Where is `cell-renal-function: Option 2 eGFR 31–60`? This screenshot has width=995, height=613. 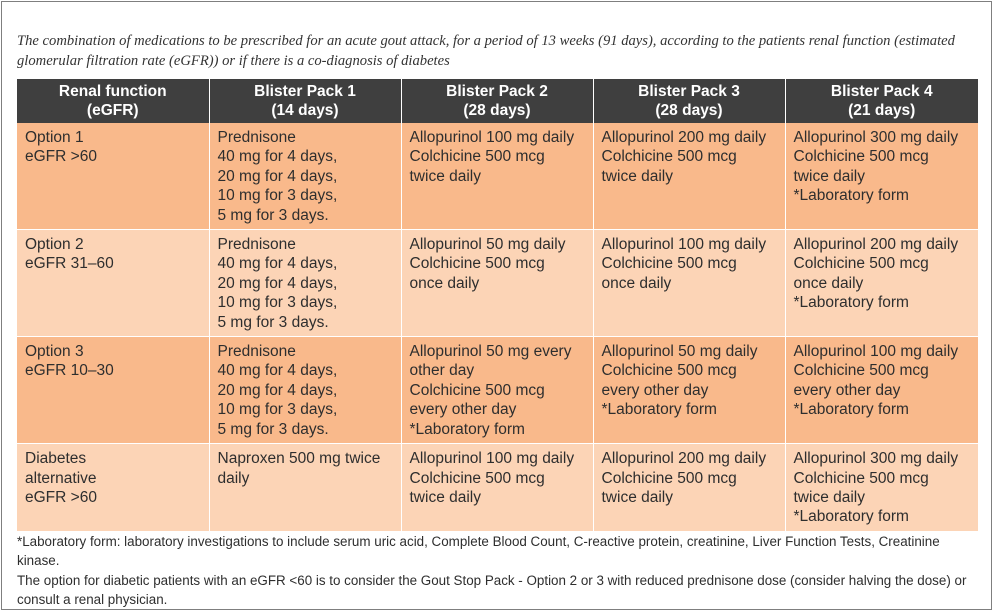 cell-renal-function: Option 2 eGFR 31–60 is located at coordinates (113, 283).